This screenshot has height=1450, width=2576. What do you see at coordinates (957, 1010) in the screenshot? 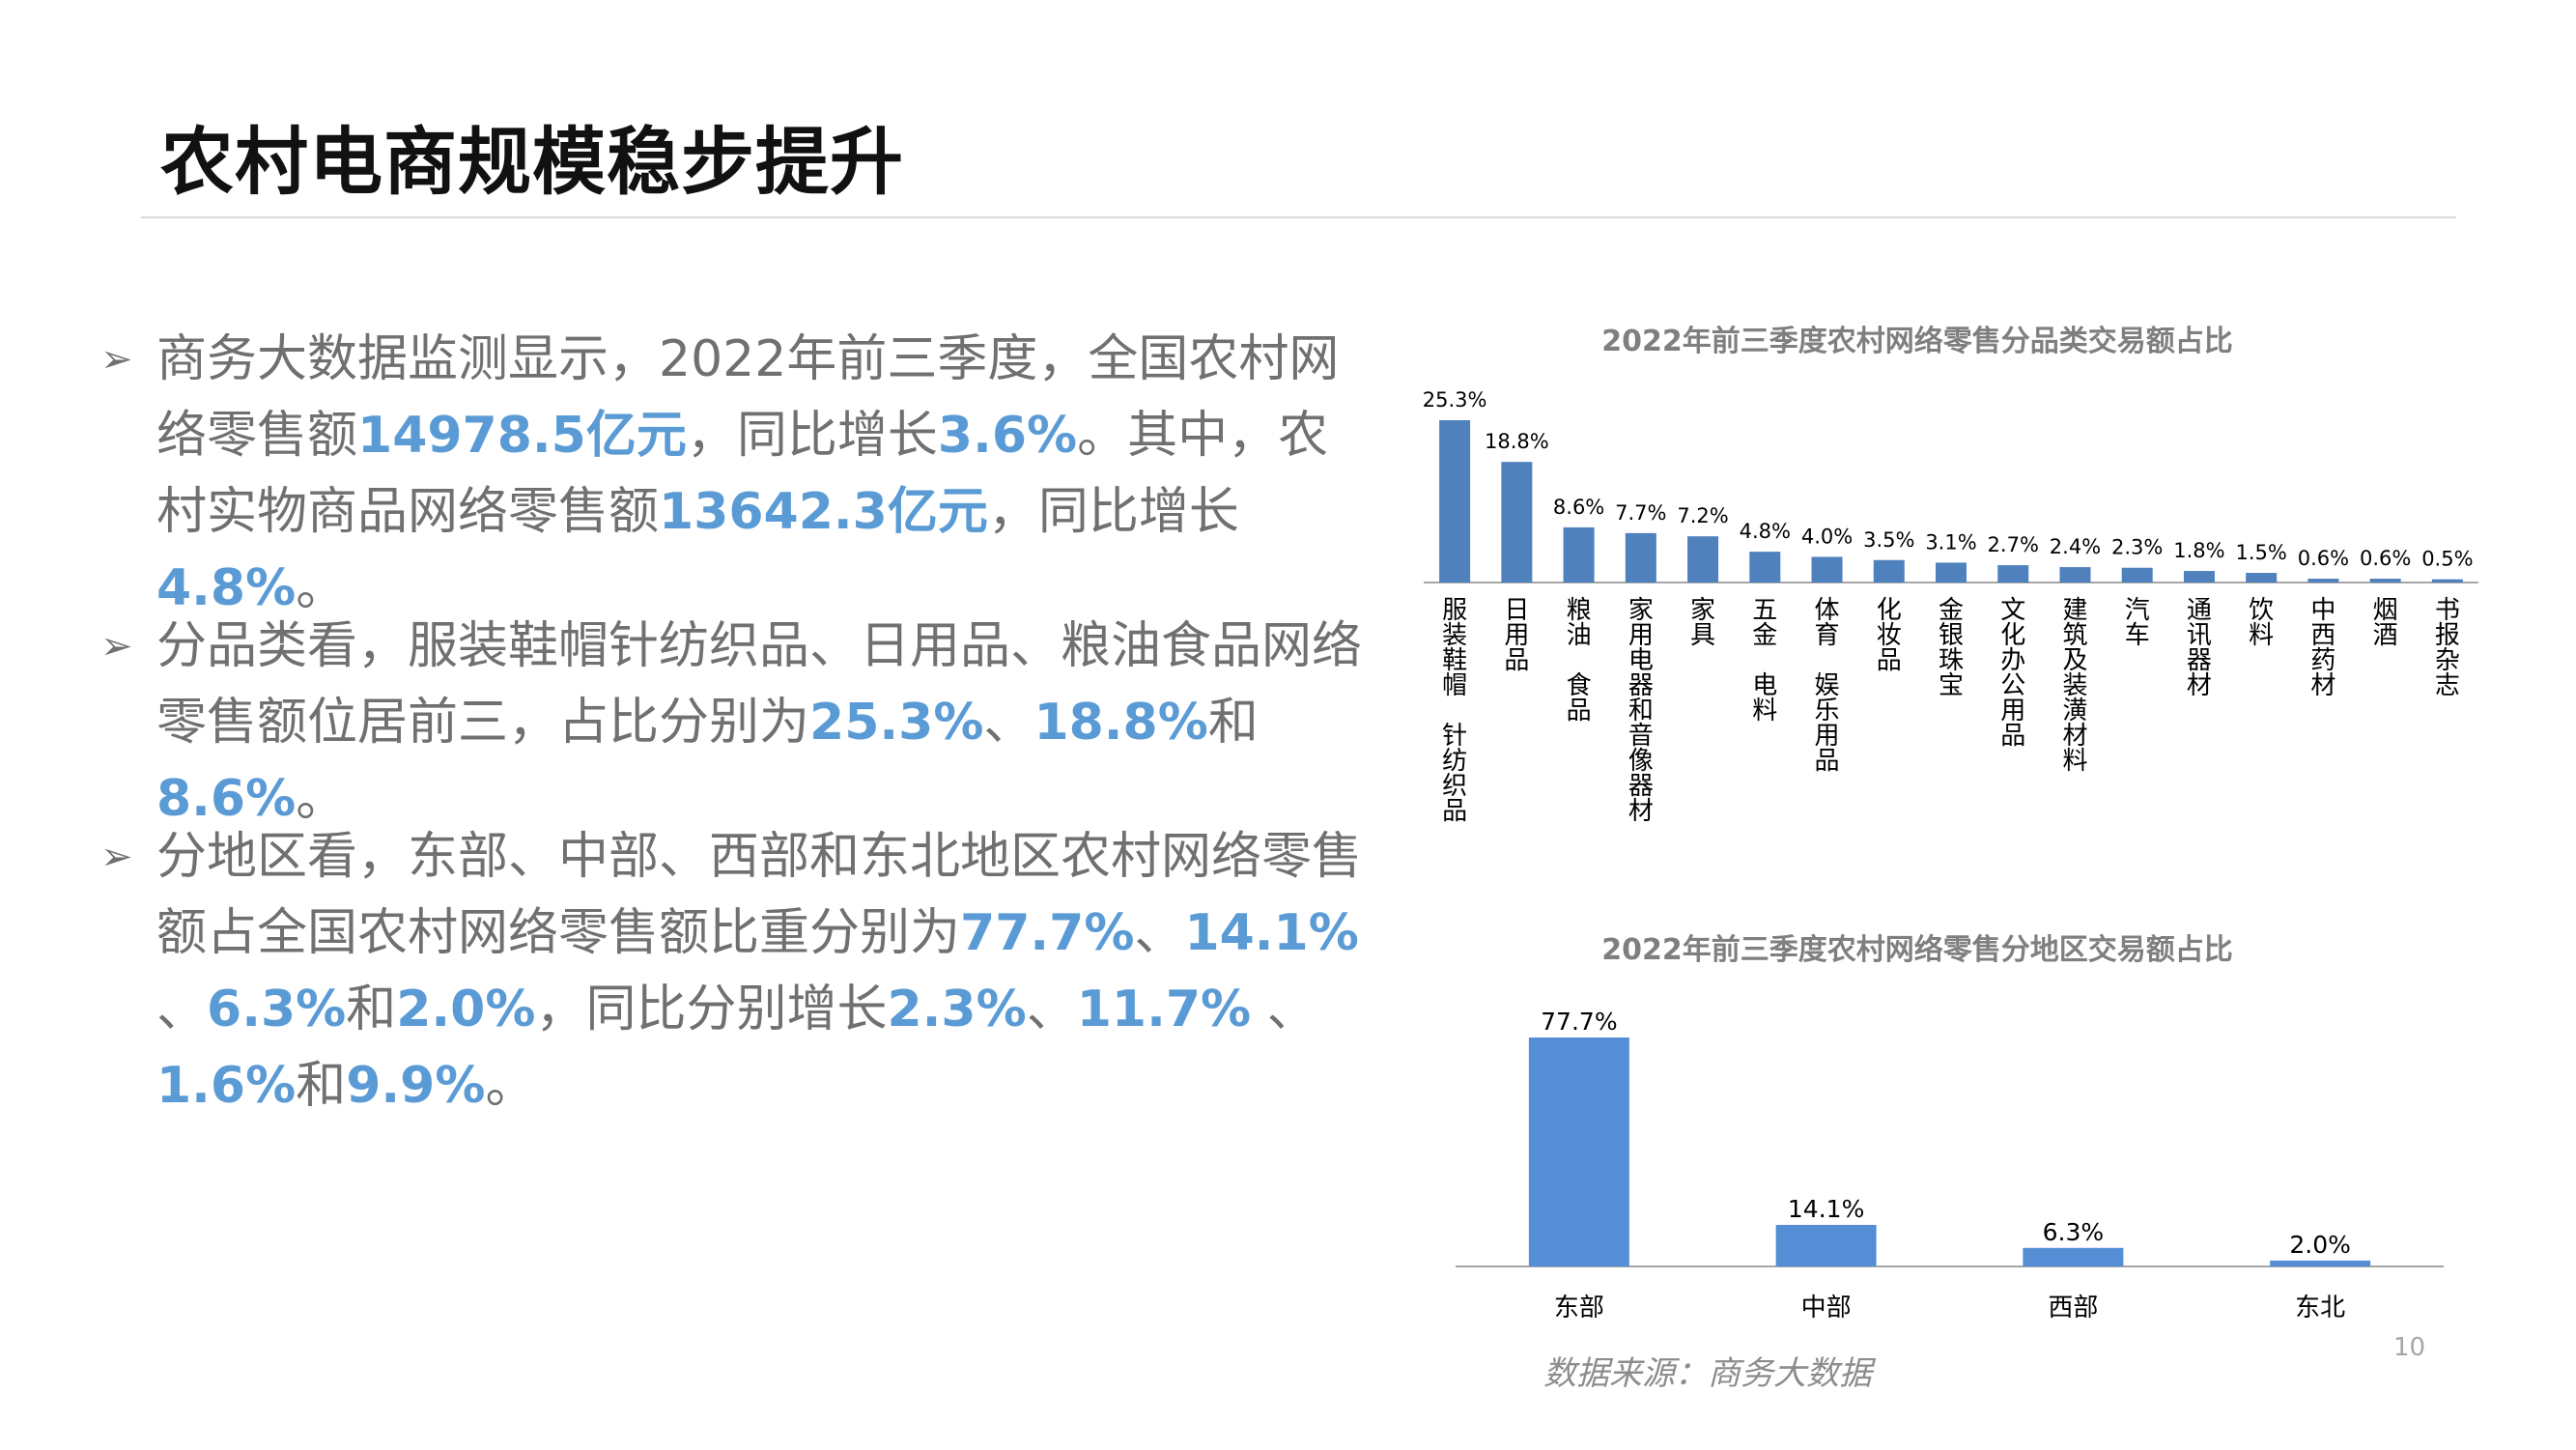
I see `highlight-value: 2.3%` at bounding box center [957, 1010].